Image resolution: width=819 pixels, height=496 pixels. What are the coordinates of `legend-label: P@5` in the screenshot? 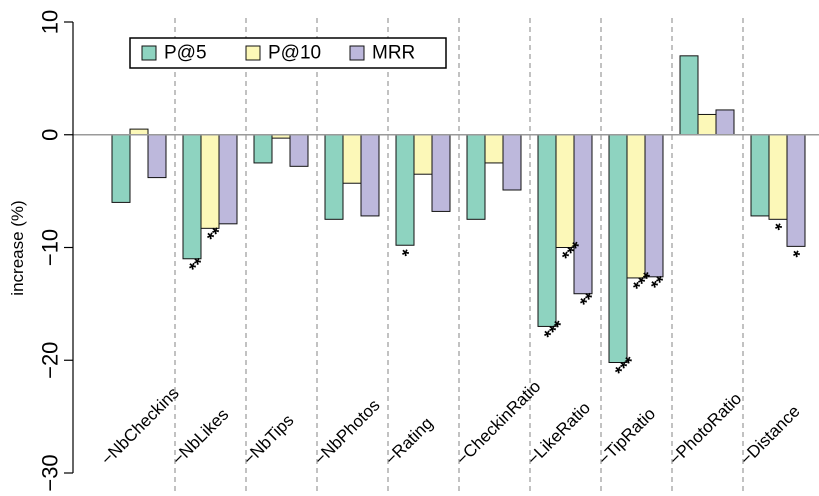 It's located at (185, 53).